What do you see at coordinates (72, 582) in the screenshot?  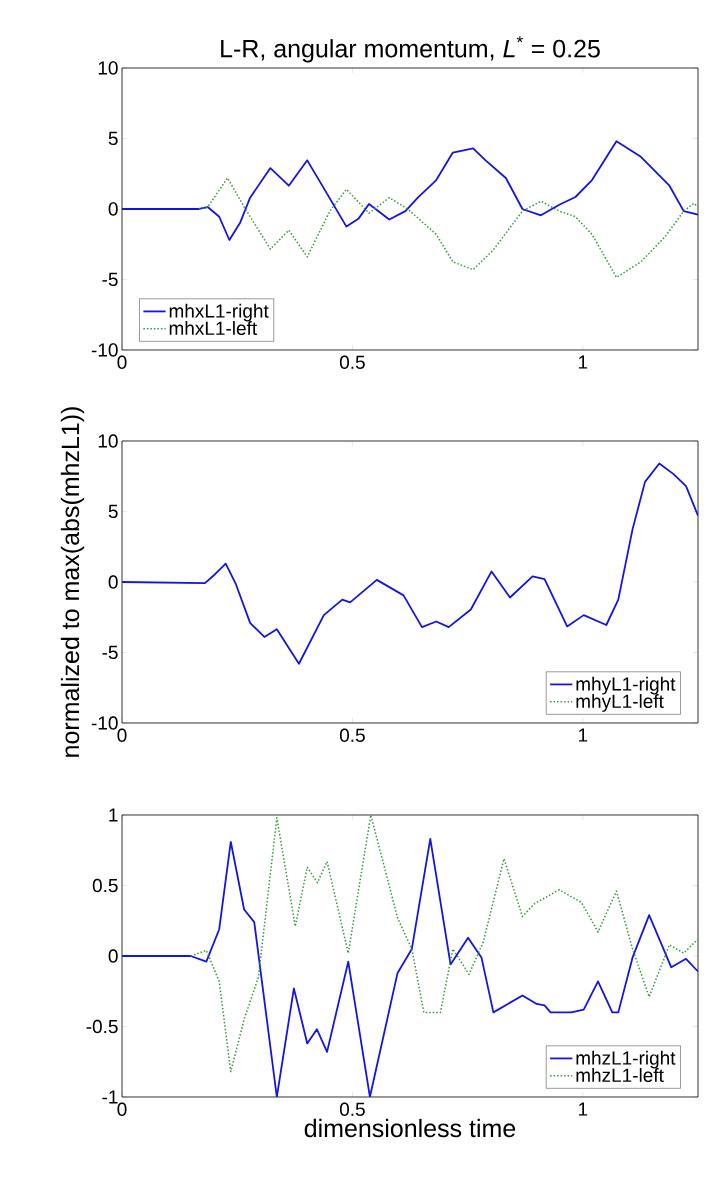 I see `y-axis-title: normalized to max(abs(mhzL1))` at bounding box center [72, 582].